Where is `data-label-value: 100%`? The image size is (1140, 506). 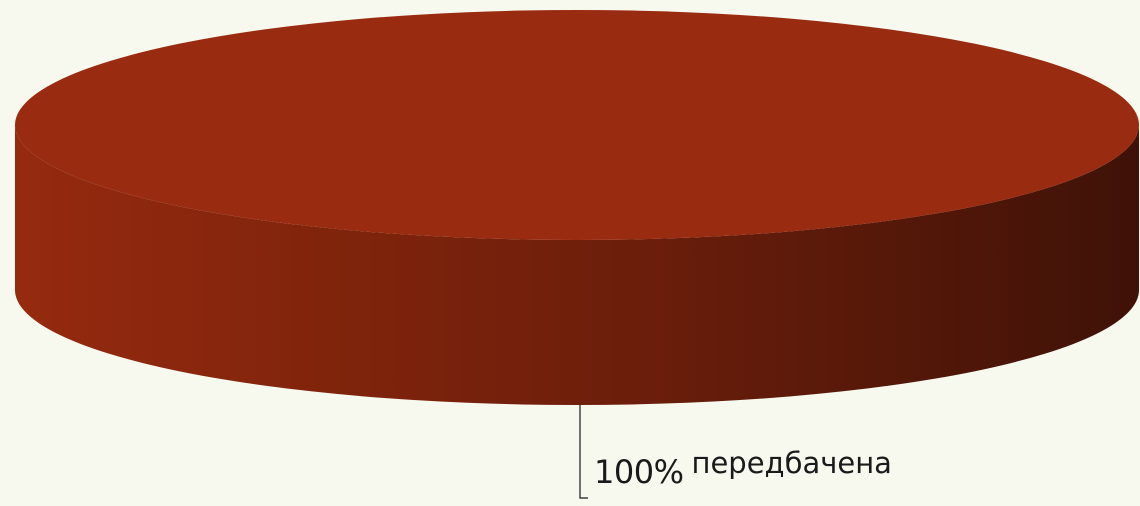
data-label-value: 100% is located at coordinates (639, 472).